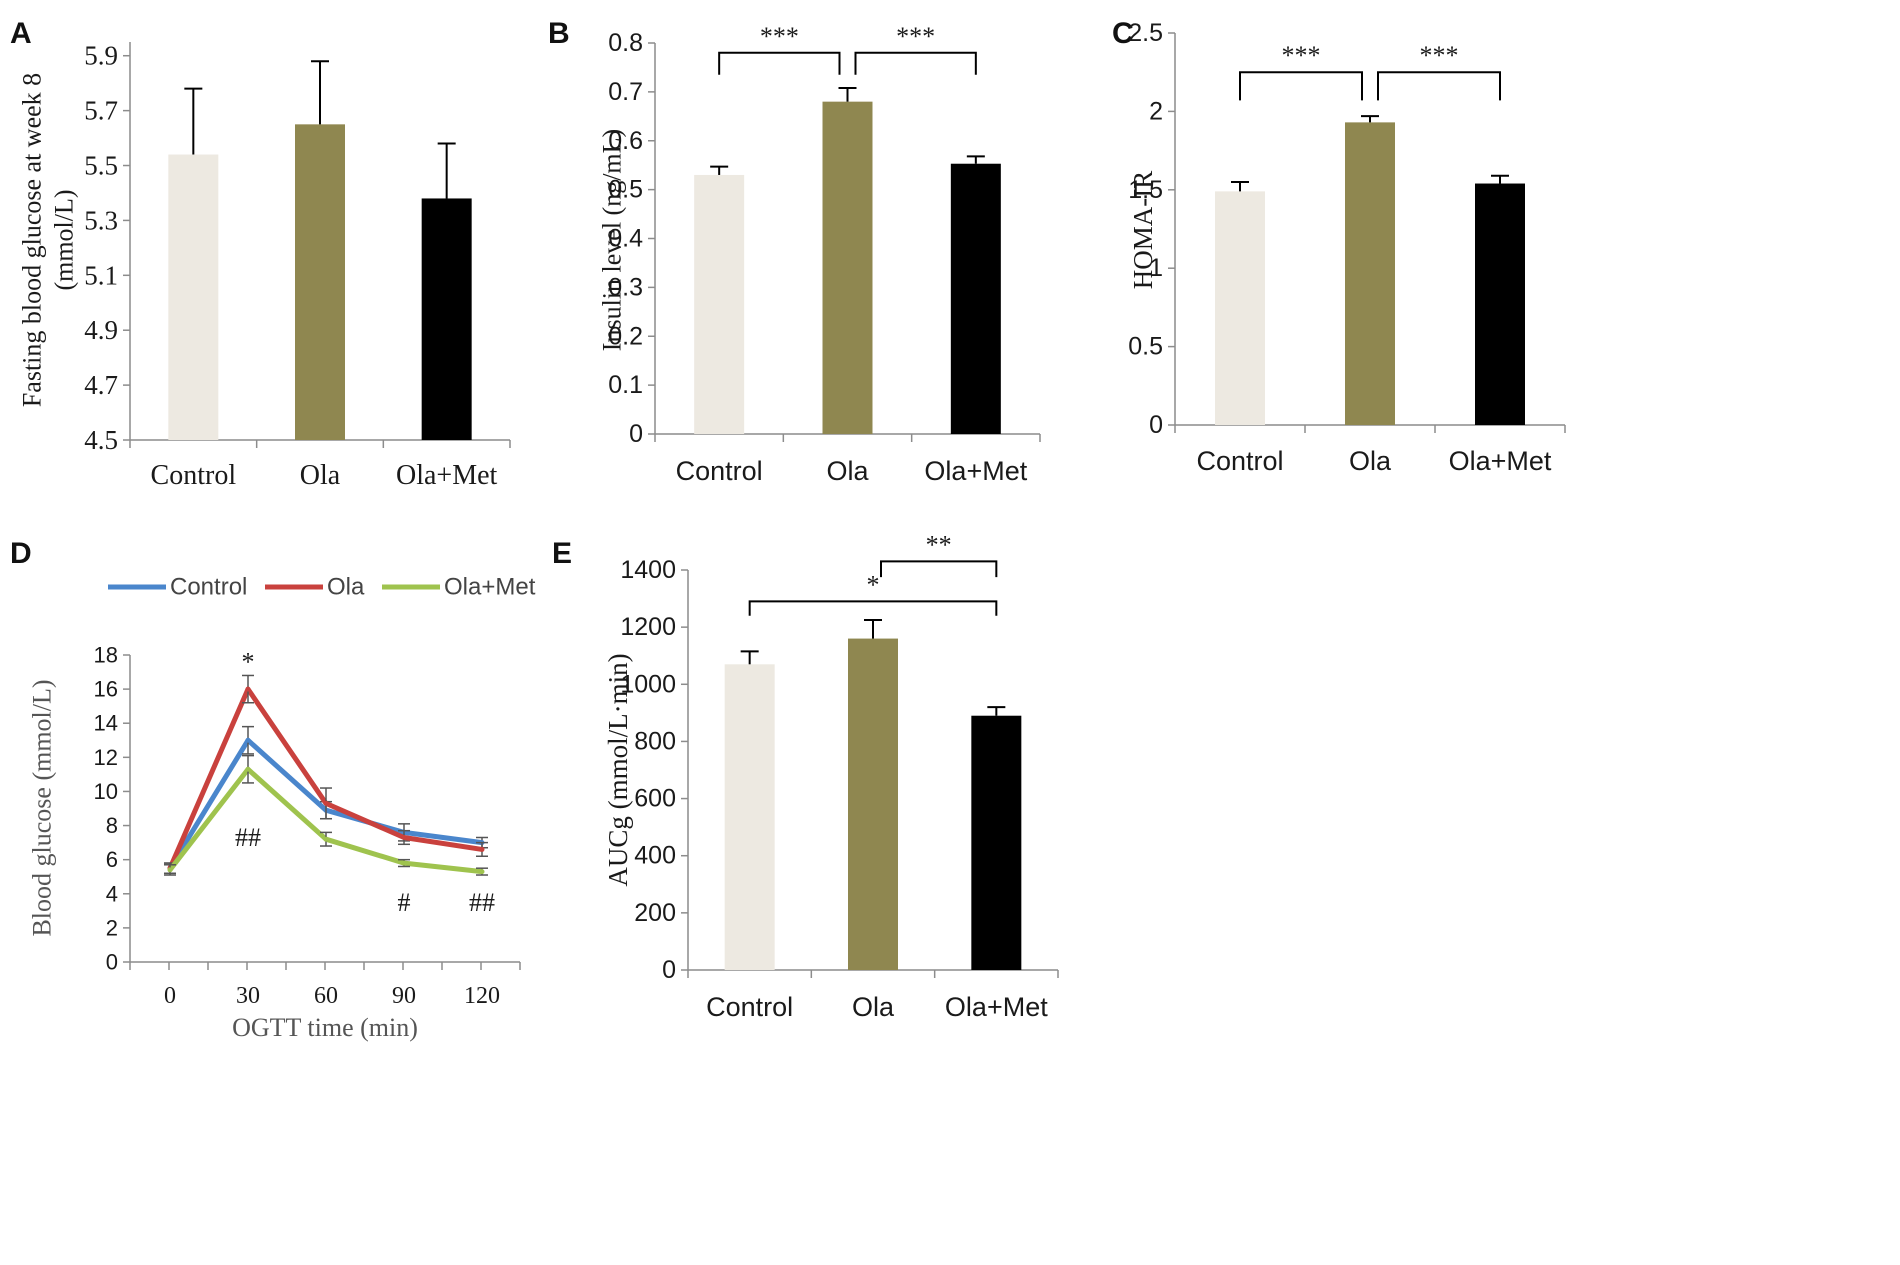 The height and width of the screenshot is (1265, 1900). Describe the element at coordinates (31, 240) in the screenshot. I see `y-axis-label: Fasting blood glucose at week 8` at that location.